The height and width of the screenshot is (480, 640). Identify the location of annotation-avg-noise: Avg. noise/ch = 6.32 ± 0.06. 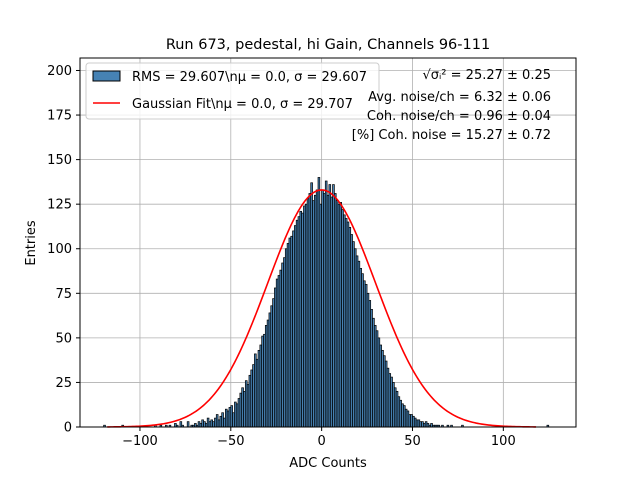
(459, 97).